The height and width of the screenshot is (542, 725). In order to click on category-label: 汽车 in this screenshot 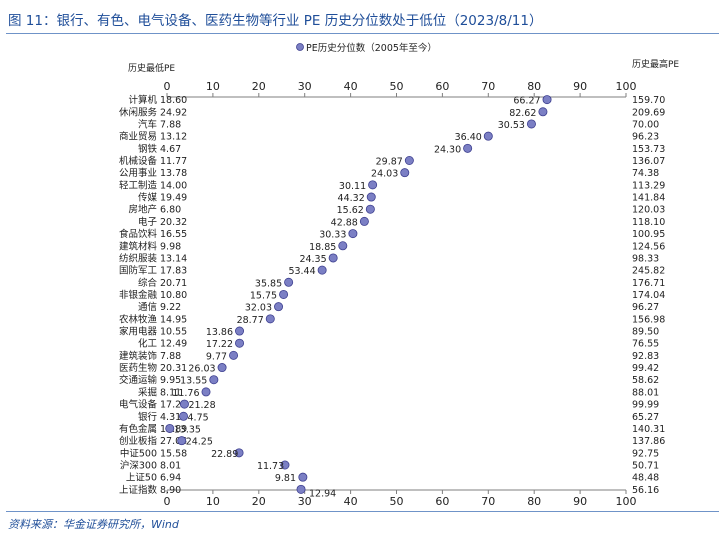, I will do `click(147, 124)`.